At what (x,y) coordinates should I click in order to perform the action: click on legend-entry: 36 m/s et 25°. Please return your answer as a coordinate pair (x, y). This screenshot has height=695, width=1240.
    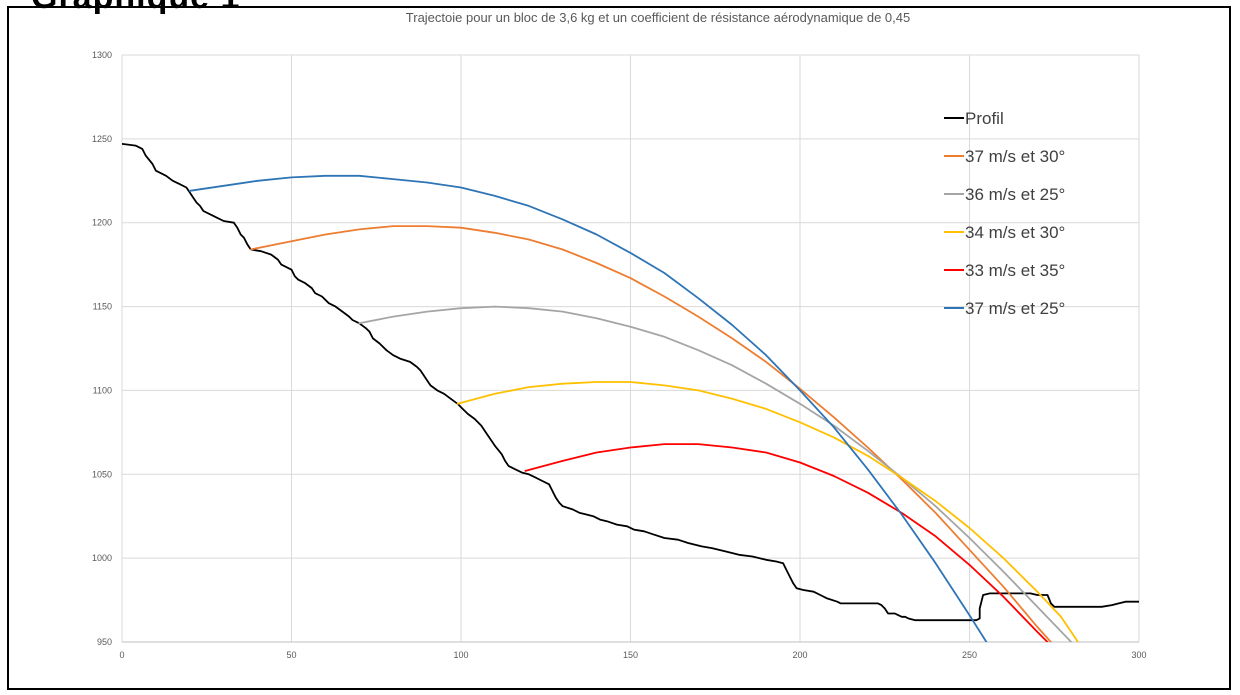
    Looking at the image, I should click on (1004, 194).